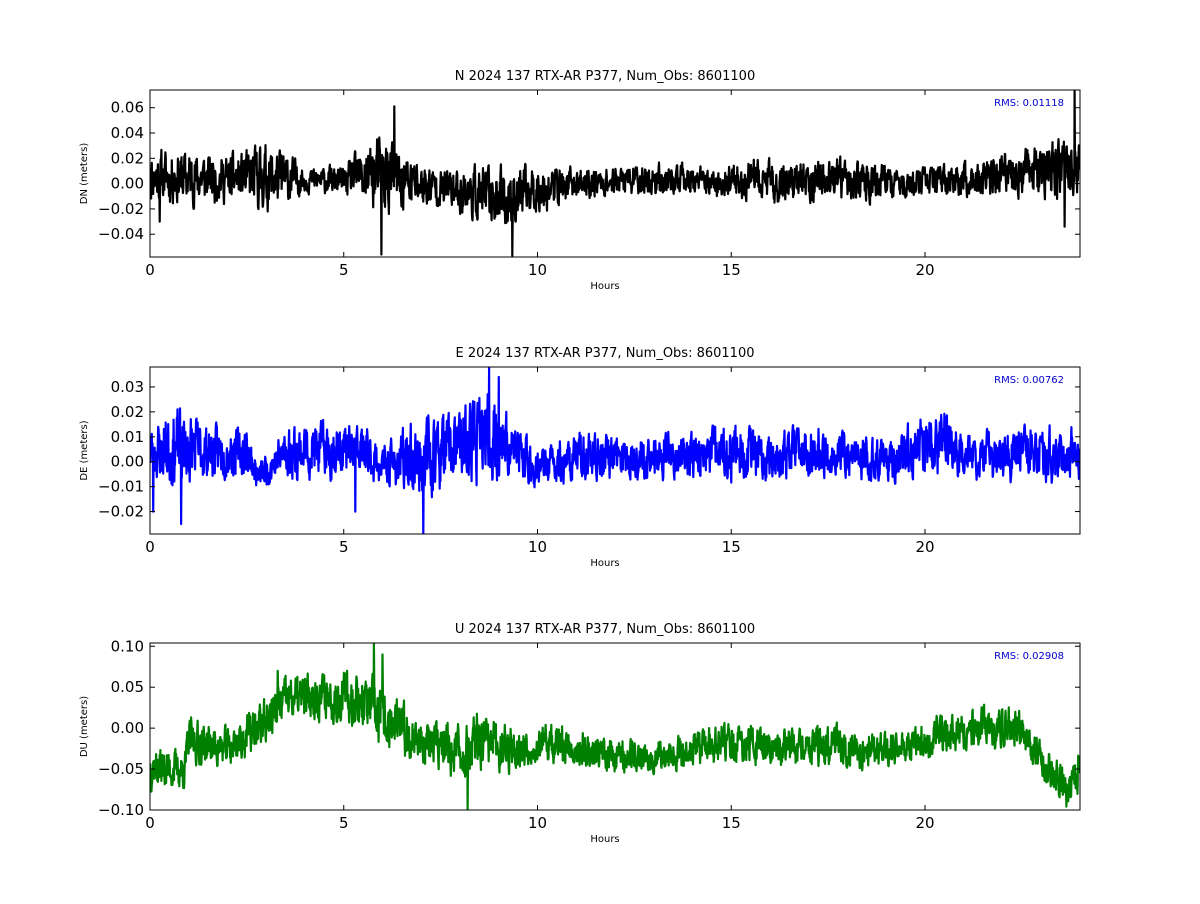  I want to click on y-tick-label: −0.04, so click(121, 234).